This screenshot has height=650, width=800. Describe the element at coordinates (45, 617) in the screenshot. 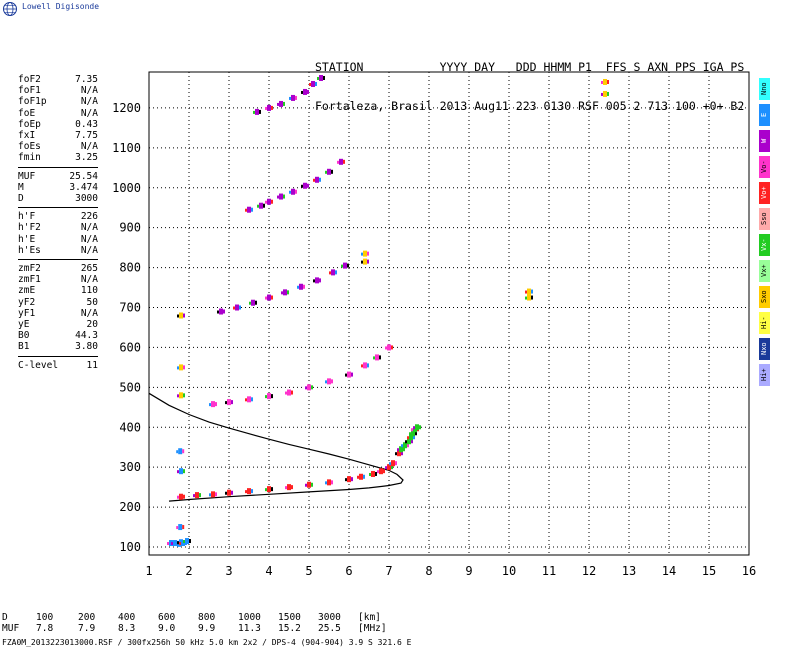

I see `muf-table-cell: 100` at that location.